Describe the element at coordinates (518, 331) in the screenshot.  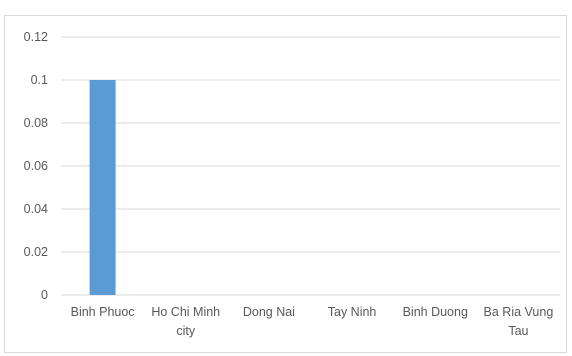
I see `x-tick-label-line: Tau` at that location.